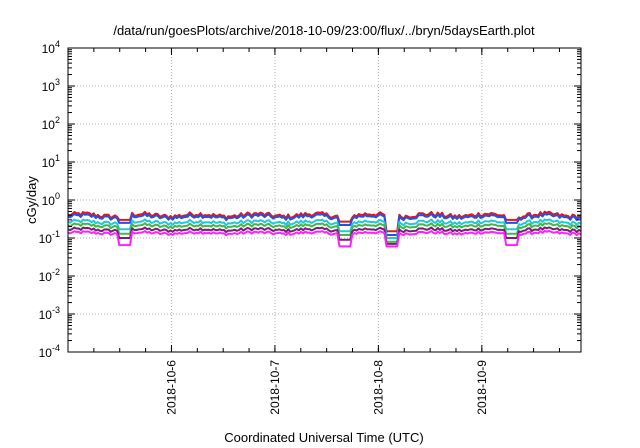 Image resolution: width=640 pixels, height=448 pixels. I want to click on x-tick-label: 2018-10-9, so click(482, 387).